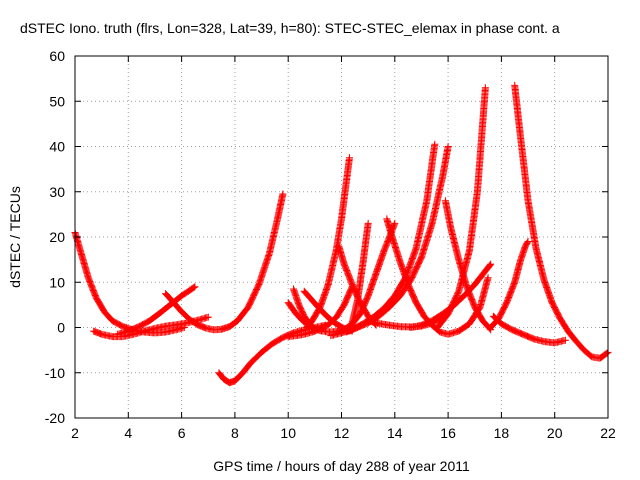 The height and width of the screenshot is (480, 640). I want to click on series-19-markers, so click(468, 265).